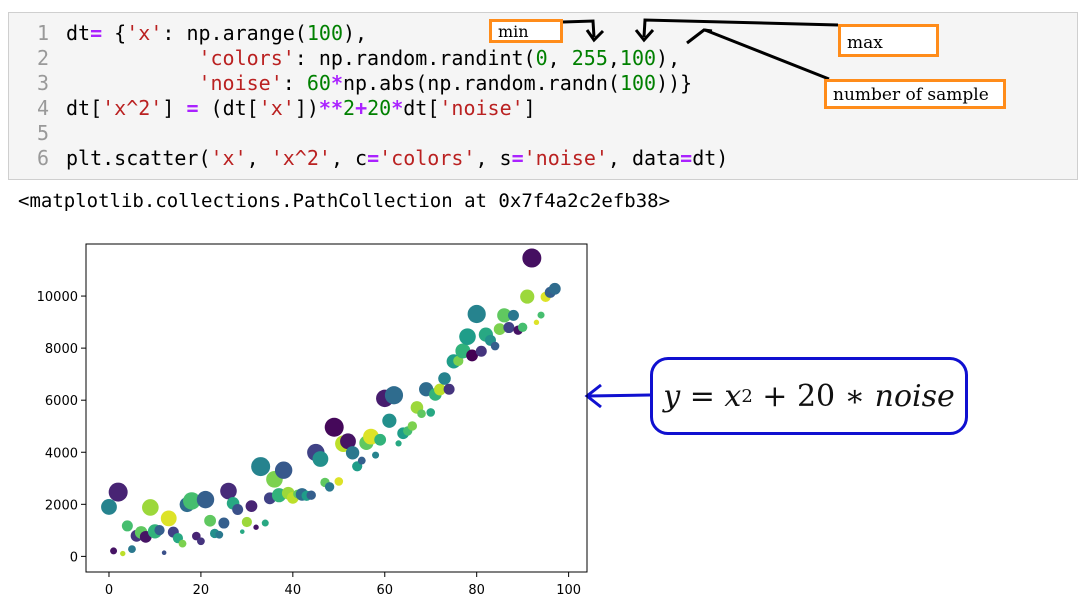  I want to click on code-text: 'colors': np.random.randint(0, 255,100),, so click(373, 58).